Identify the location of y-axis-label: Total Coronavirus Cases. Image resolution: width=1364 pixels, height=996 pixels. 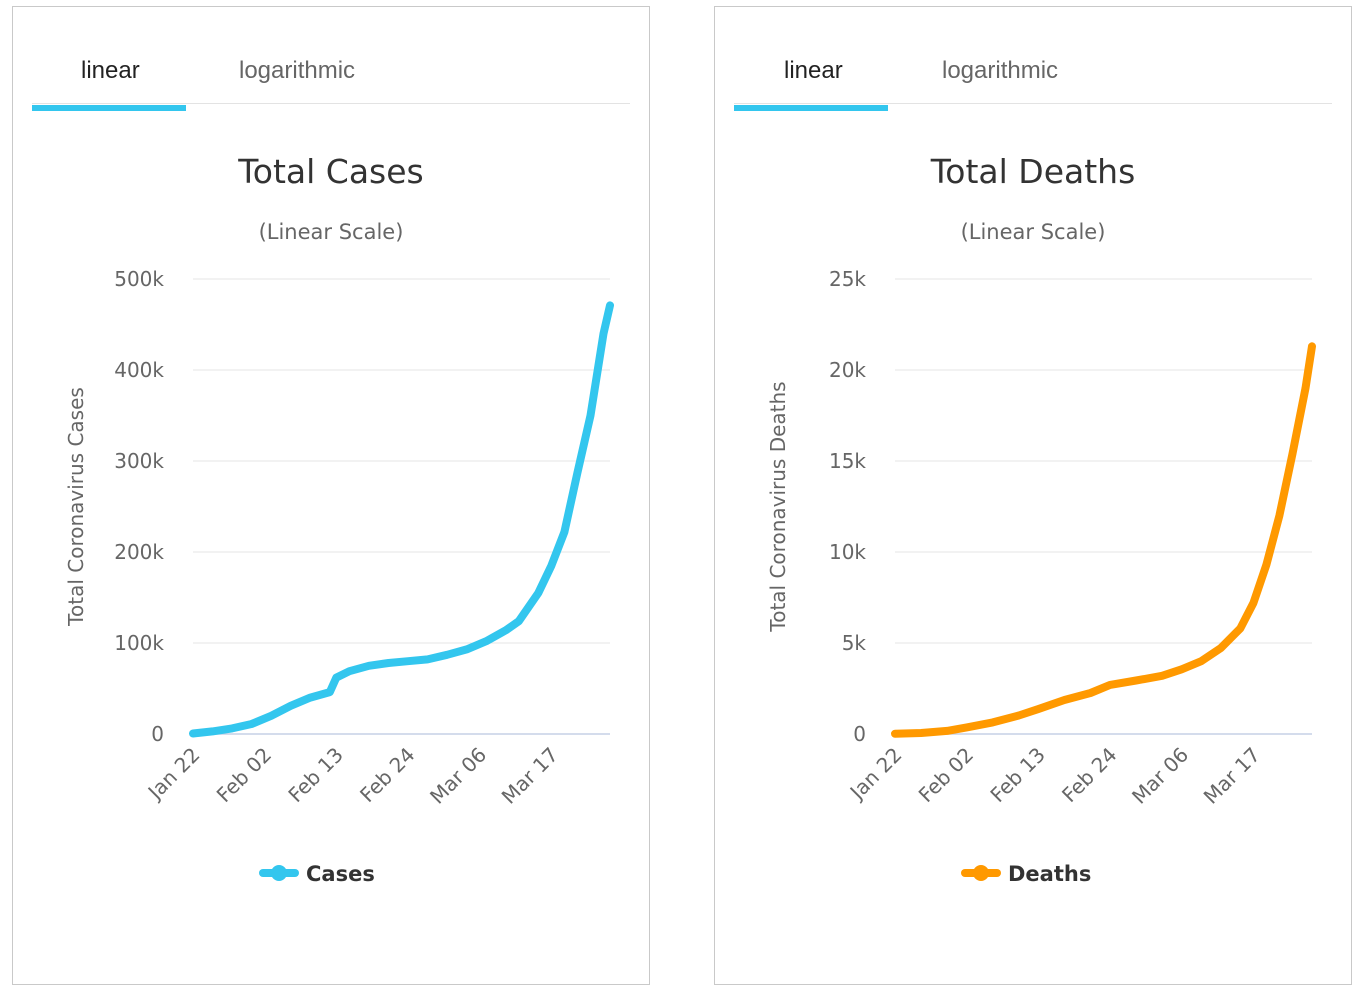
(76, 507).